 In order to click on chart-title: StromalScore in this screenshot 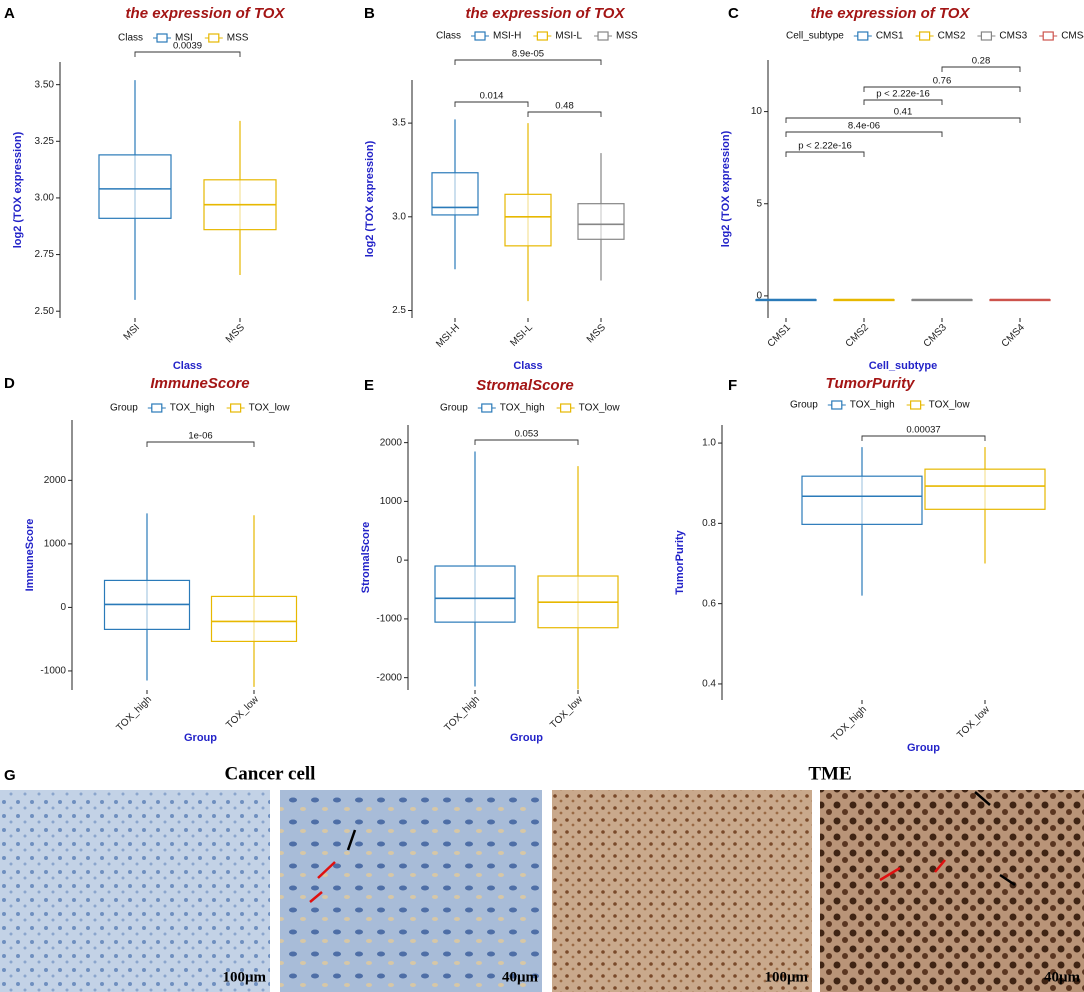, I will do `click(525, 385)`.